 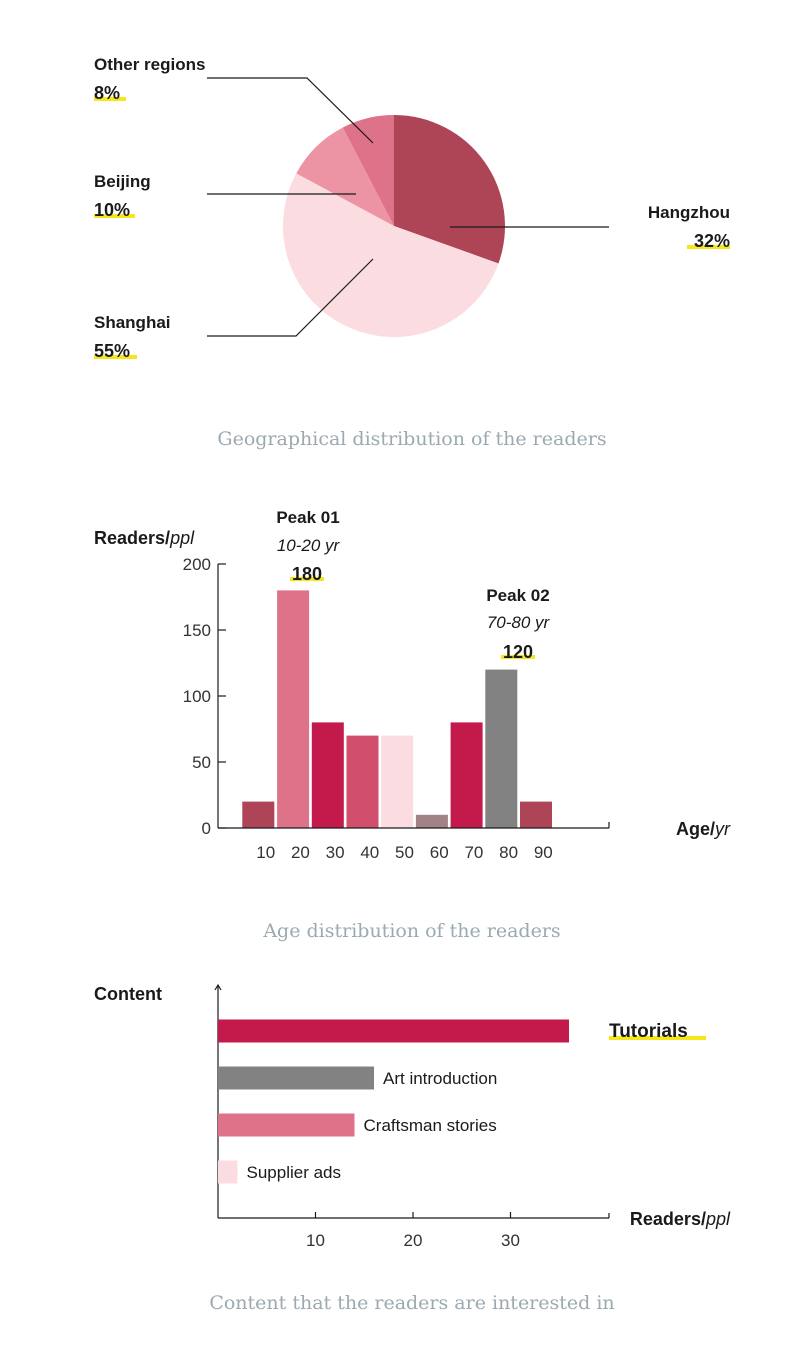 What do you see at coordinates (648, 1031) in the screenshot?
I see `content-bar-label-tutorials: Tutorials` at bounding box center [648, 1031].